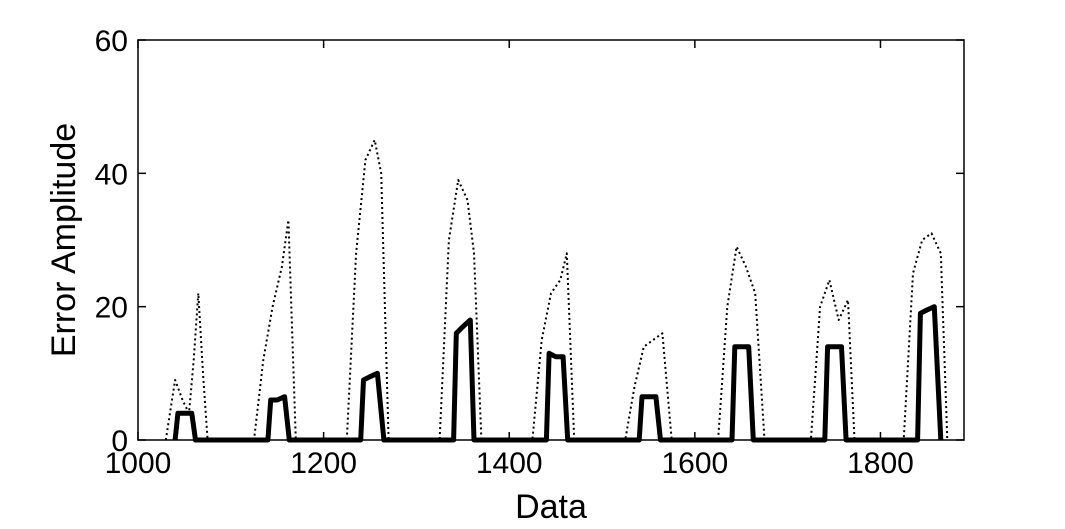 This screenshot has width=1065, height=529. What do you see at coordinates (111, 174) in the screenshot?
I see `y-tick-label: 40` at bounding box center [111, 174].